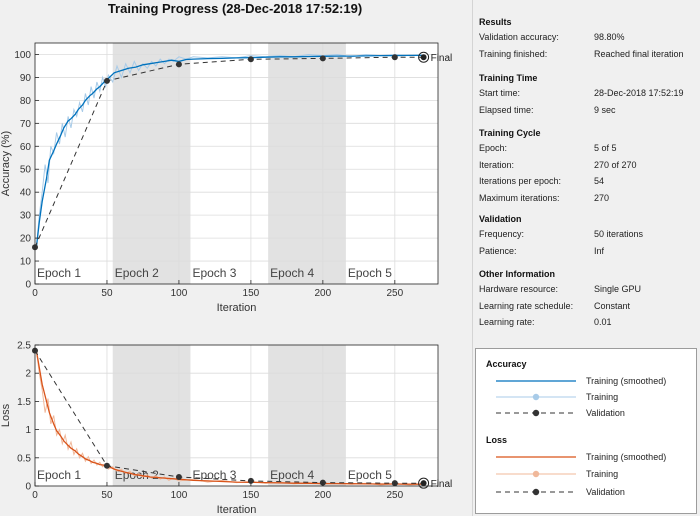  I want to click on info-row: Hardware resource: Single GPU, so click(589, 289).